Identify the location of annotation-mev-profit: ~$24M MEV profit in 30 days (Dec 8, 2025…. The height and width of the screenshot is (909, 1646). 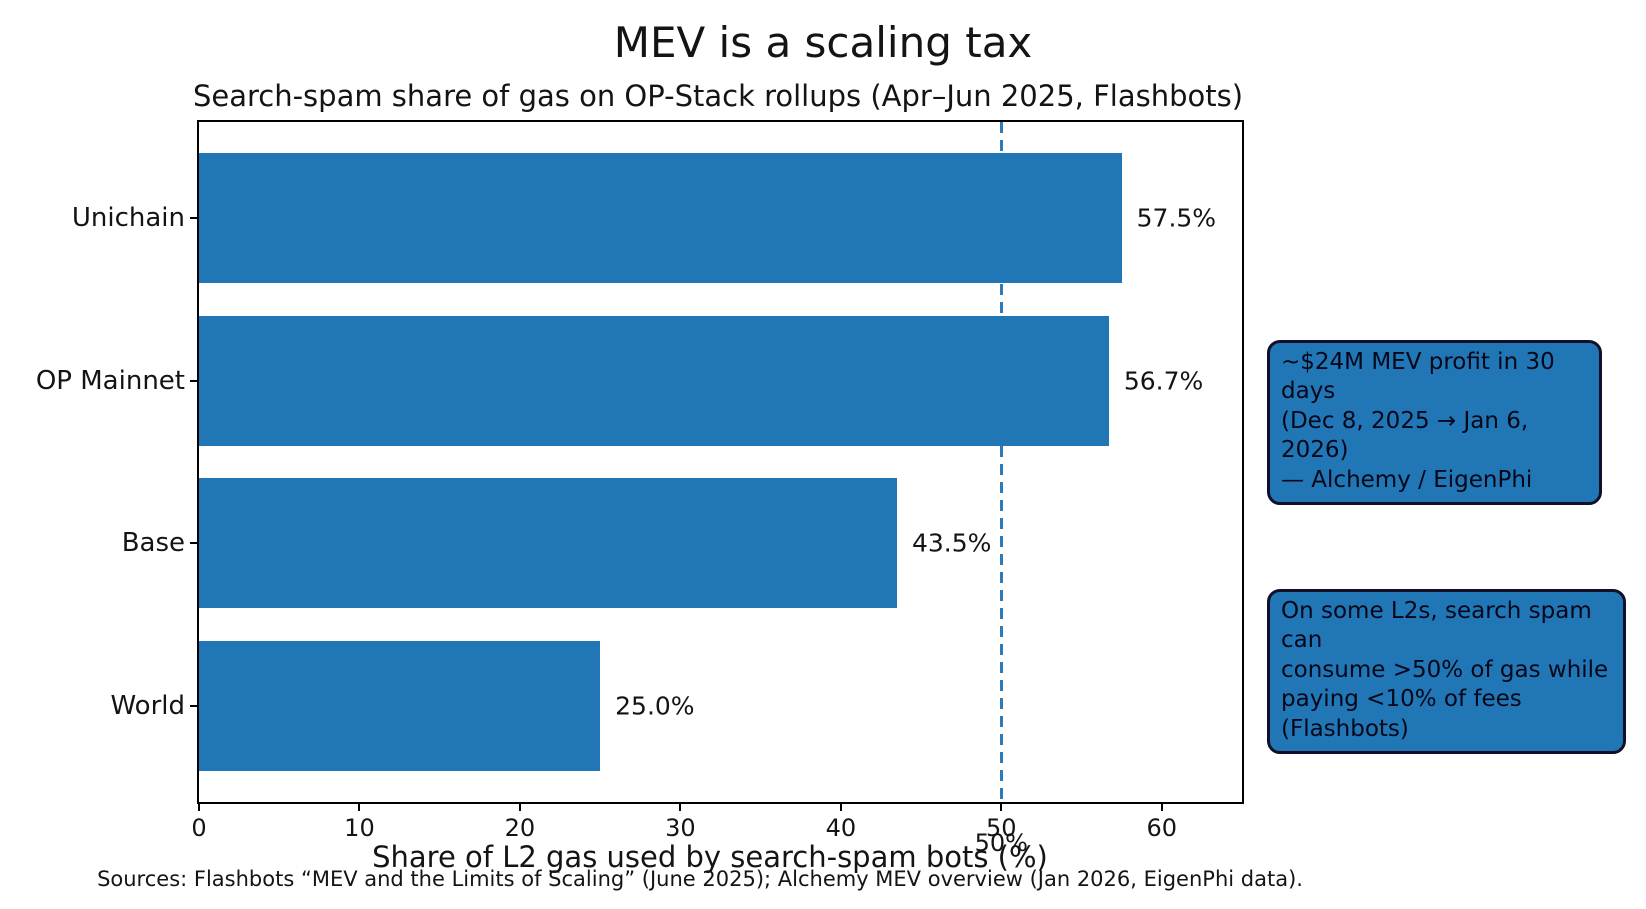
(1434, 423).